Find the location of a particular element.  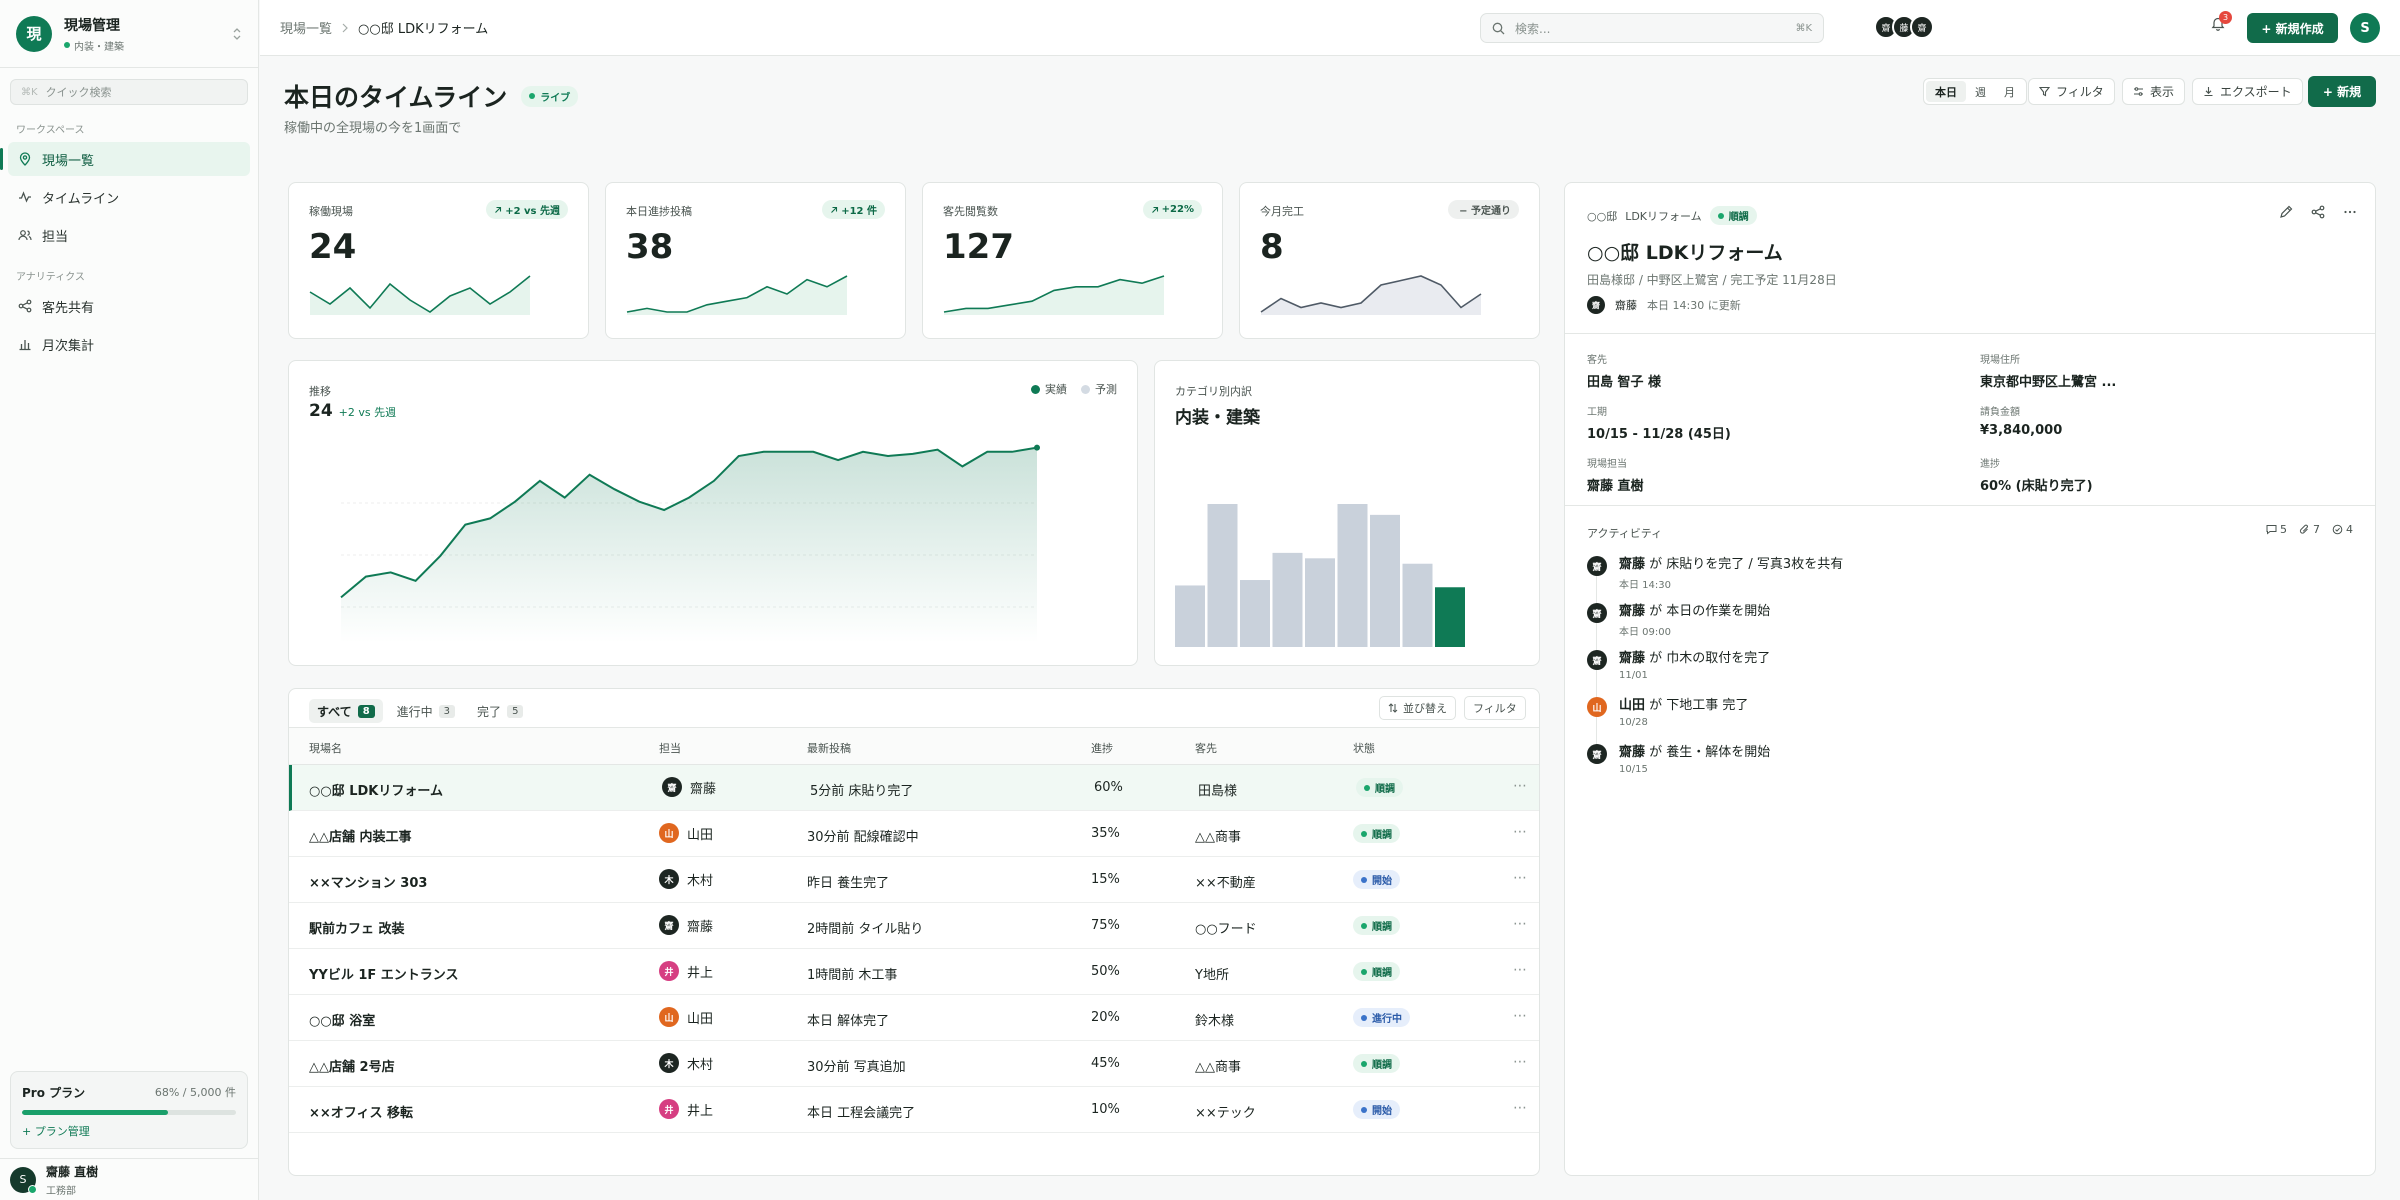

col-header-site: 現場名 is located at coordinates (325, 748).